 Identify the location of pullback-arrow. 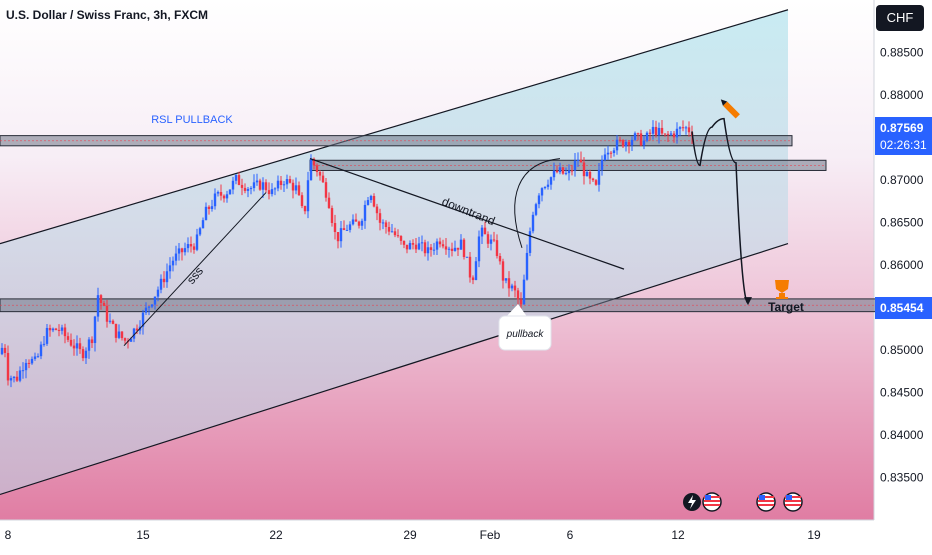
(537, 203).